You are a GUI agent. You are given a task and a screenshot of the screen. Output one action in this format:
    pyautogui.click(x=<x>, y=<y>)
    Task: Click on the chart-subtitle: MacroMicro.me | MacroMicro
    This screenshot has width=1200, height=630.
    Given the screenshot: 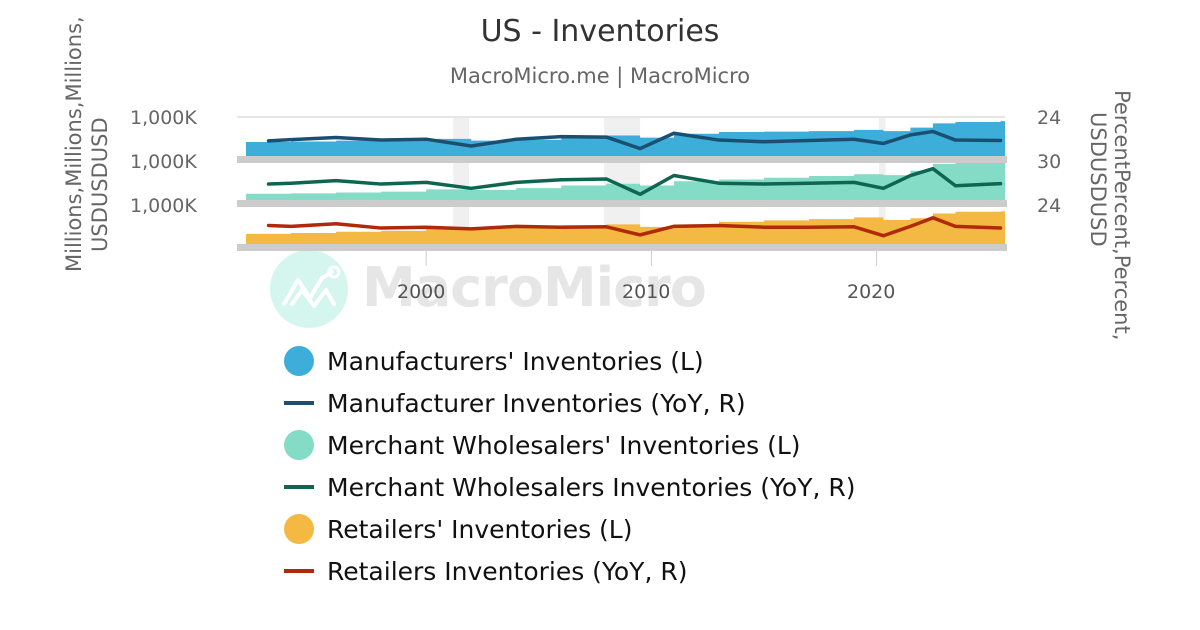 What is the action you would take?
    pyautogui.click(x=600, y=76)
    